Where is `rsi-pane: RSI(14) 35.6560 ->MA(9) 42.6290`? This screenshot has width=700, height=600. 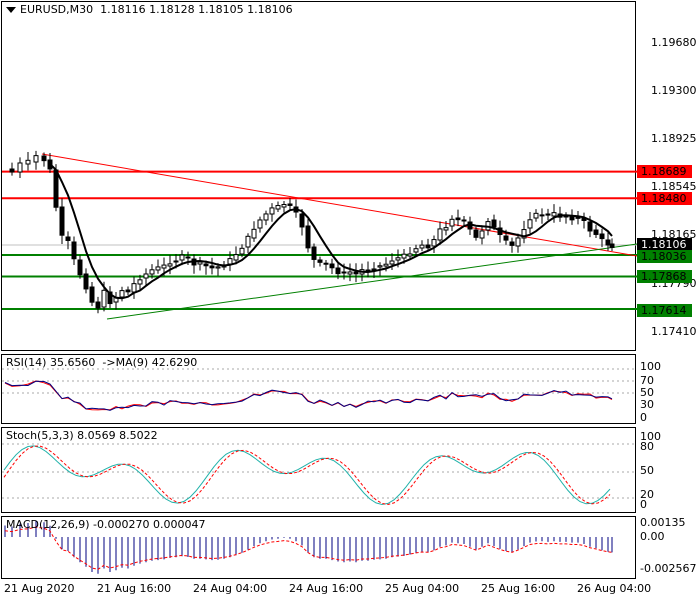 rsi-pane: RSI(14) 35.6560 ->MA(9) 42.6290 is located at coordinates (319, 389).